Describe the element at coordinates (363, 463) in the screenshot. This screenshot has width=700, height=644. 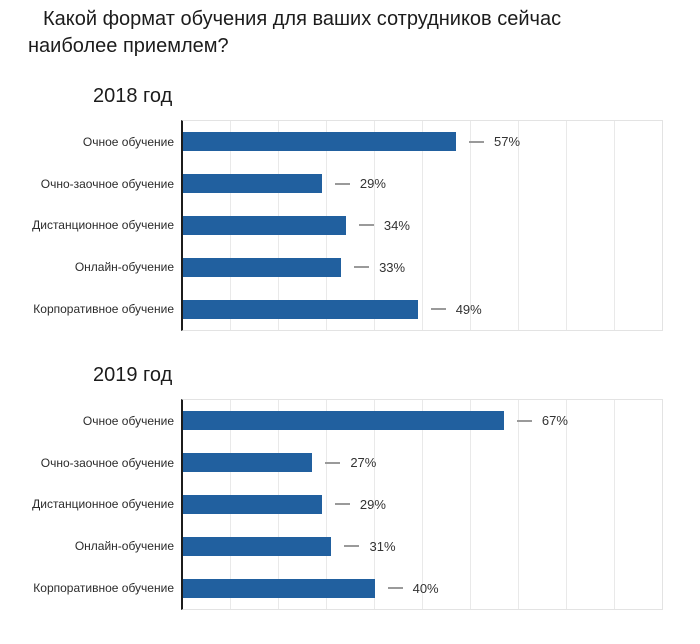
I see `value-label: 27%` at that location.